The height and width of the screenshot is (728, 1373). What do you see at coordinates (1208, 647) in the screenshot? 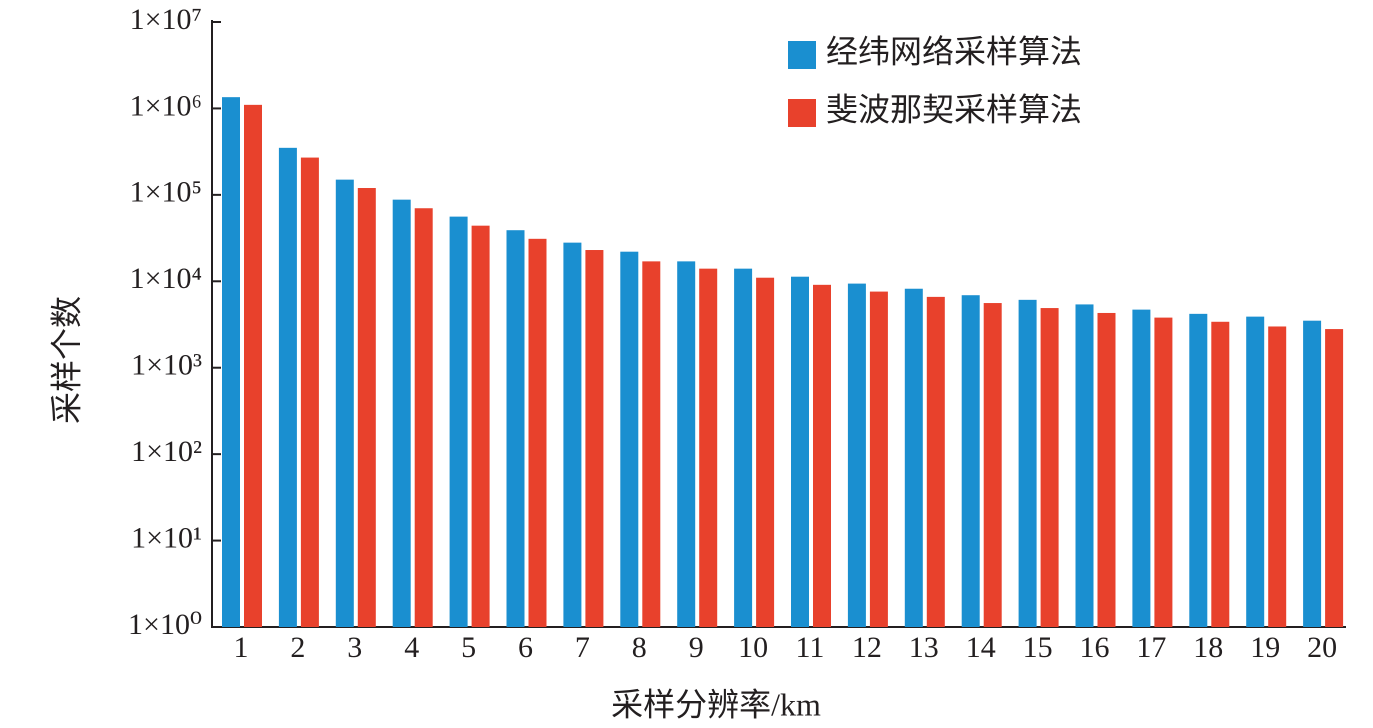
I see `x-tick-label: 18` at bounding box center [1208, 647].